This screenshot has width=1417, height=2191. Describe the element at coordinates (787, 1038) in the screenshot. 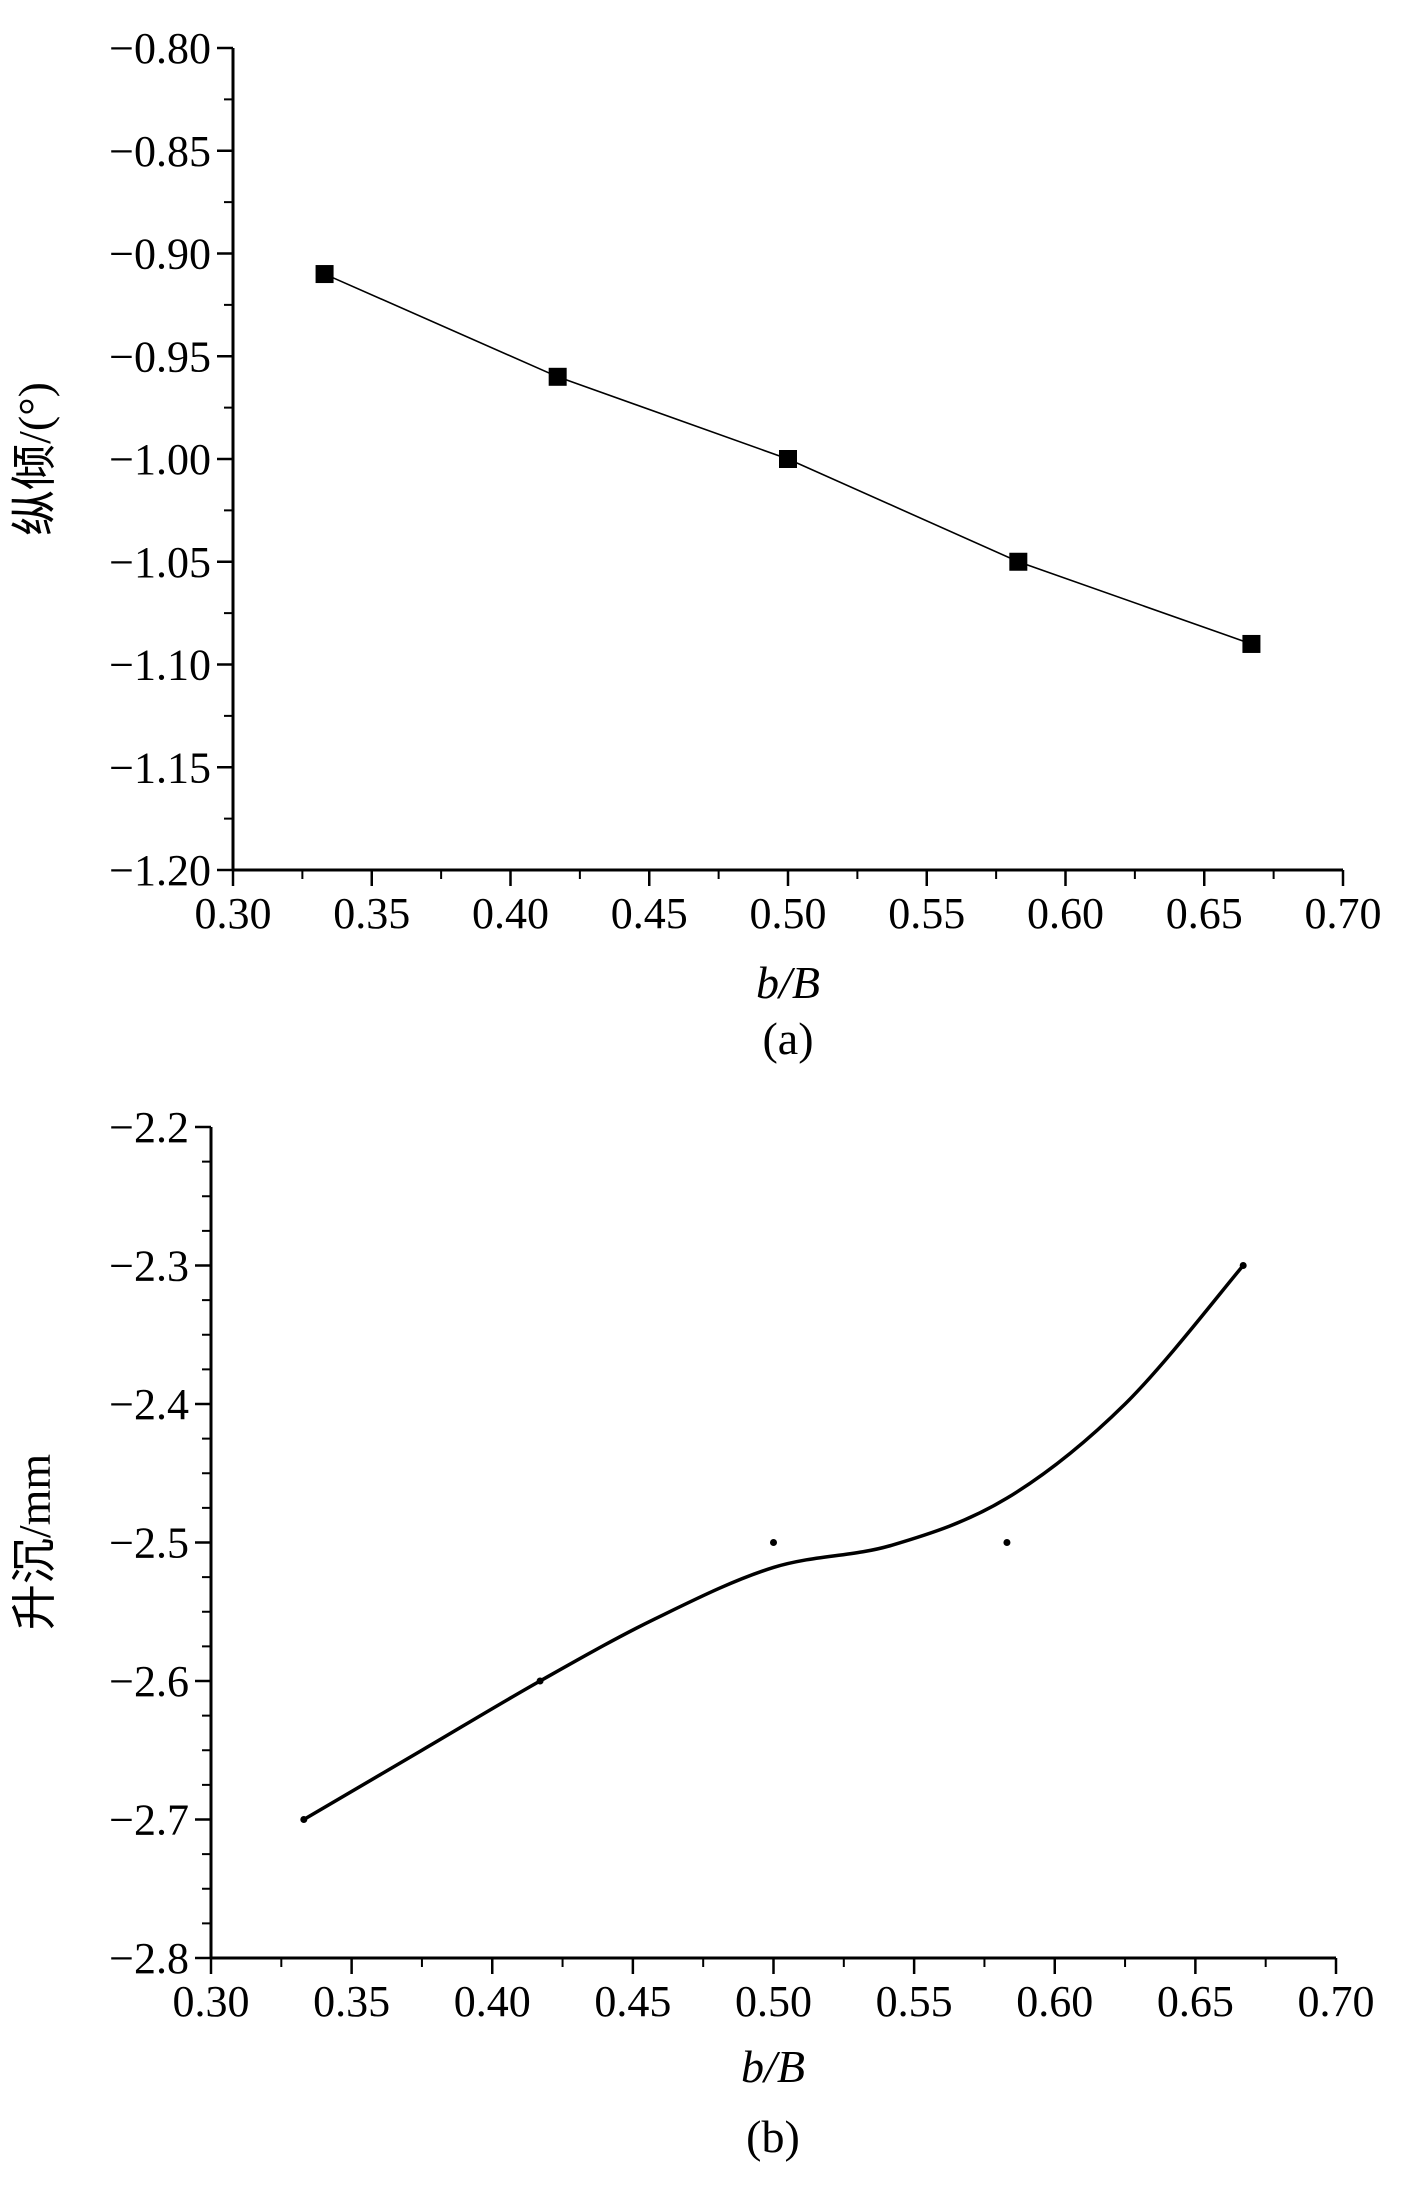

I see `chart-a-caption: (a)` at that location.